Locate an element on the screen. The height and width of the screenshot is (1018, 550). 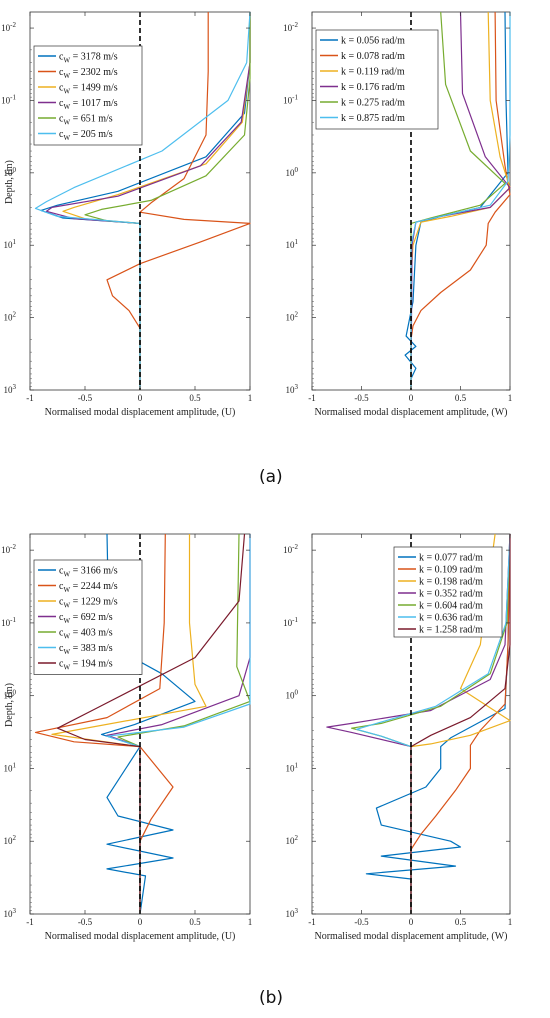
panel-label-b: (b) is located at coordinates (271, 998).